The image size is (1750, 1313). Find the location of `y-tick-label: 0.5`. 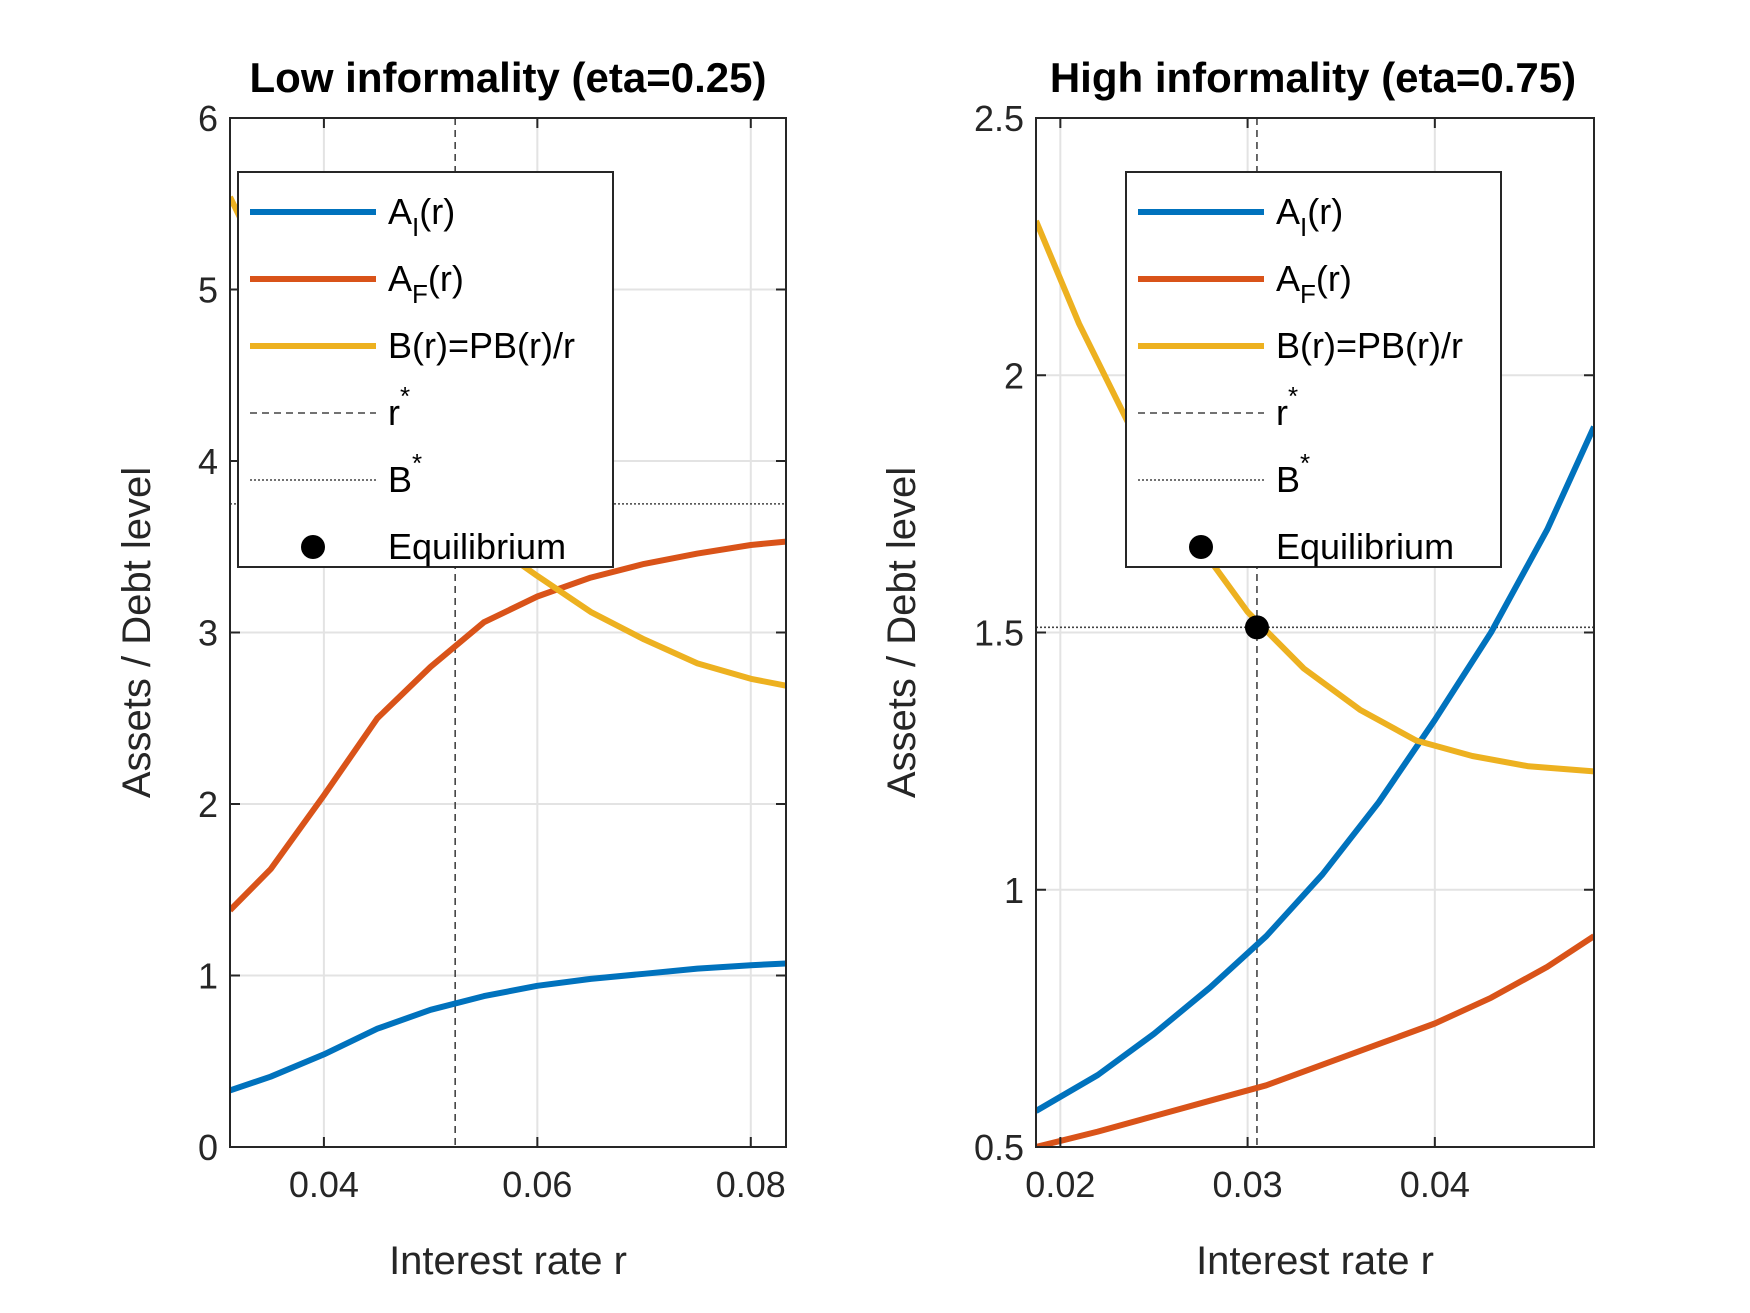

y-tick-label: 0.5 is located at coordinates (999, 1147).